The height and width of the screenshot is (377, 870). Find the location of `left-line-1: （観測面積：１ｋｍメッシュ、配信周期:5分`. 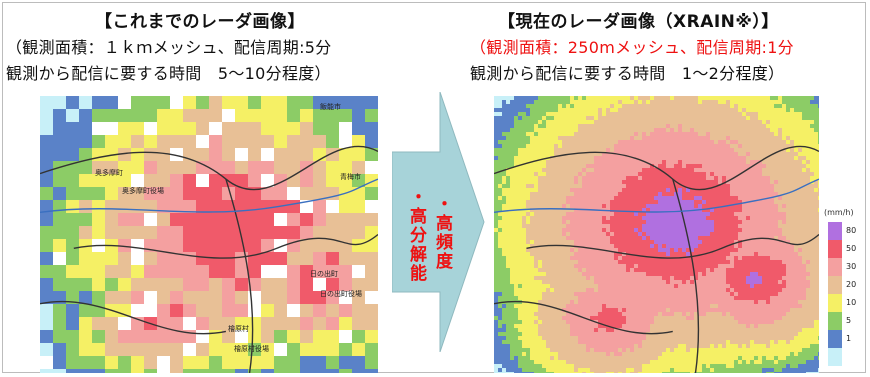

left-line-1: （観測面積：１ｋｍメッシュ、配信周期:5分 is located at coordinates (169, 47).